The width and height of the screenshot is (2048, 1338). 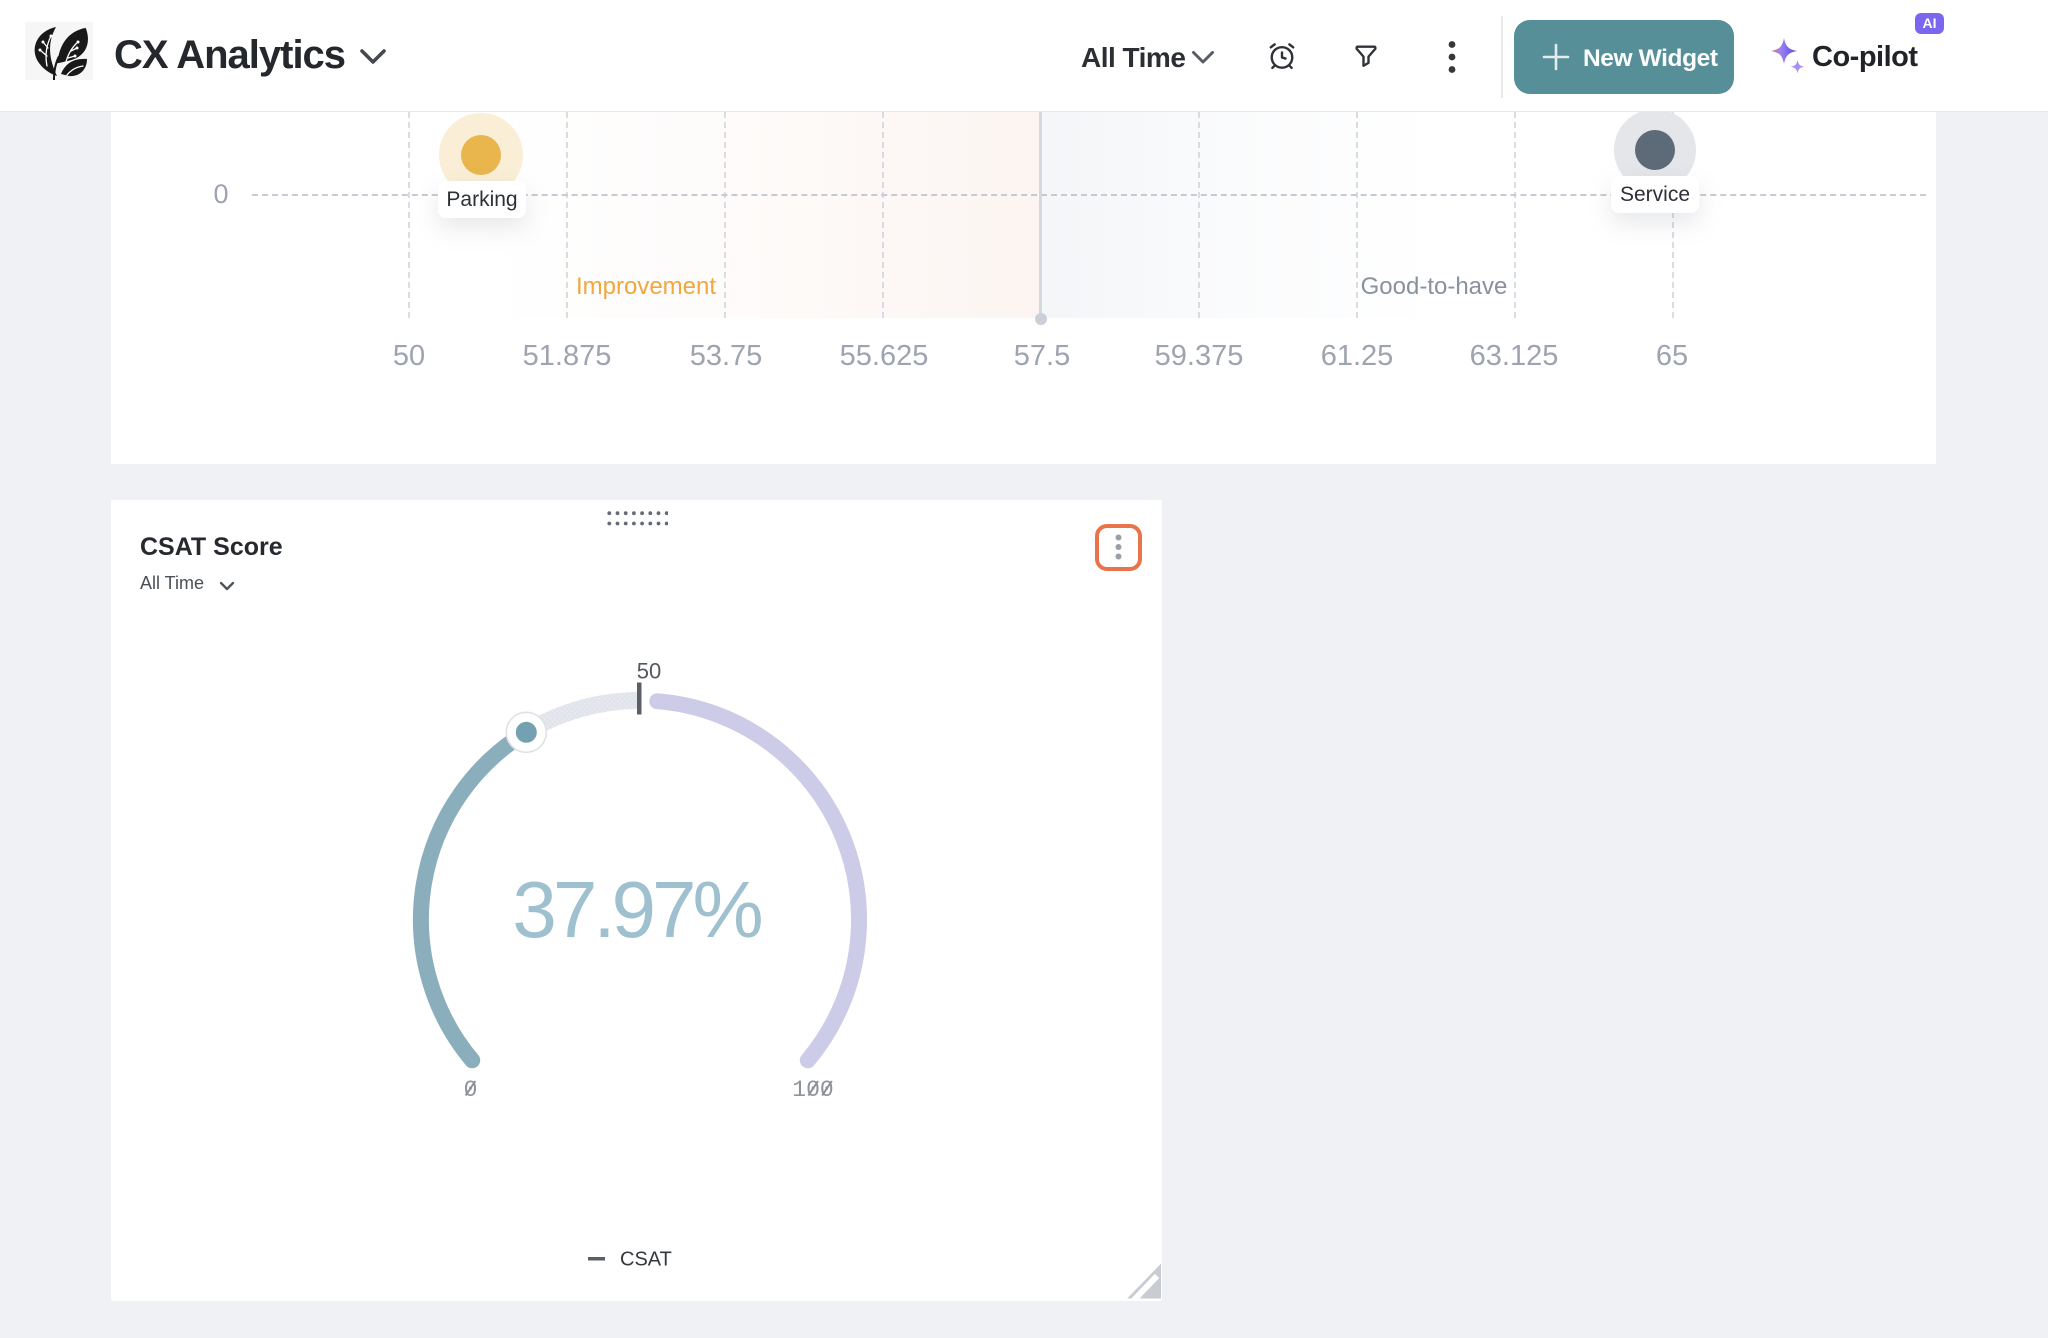 What do you see at coordinates (636, 909) in the screenshot?
I see `svg-text: 37.97%` at bounding box center [636, 909].